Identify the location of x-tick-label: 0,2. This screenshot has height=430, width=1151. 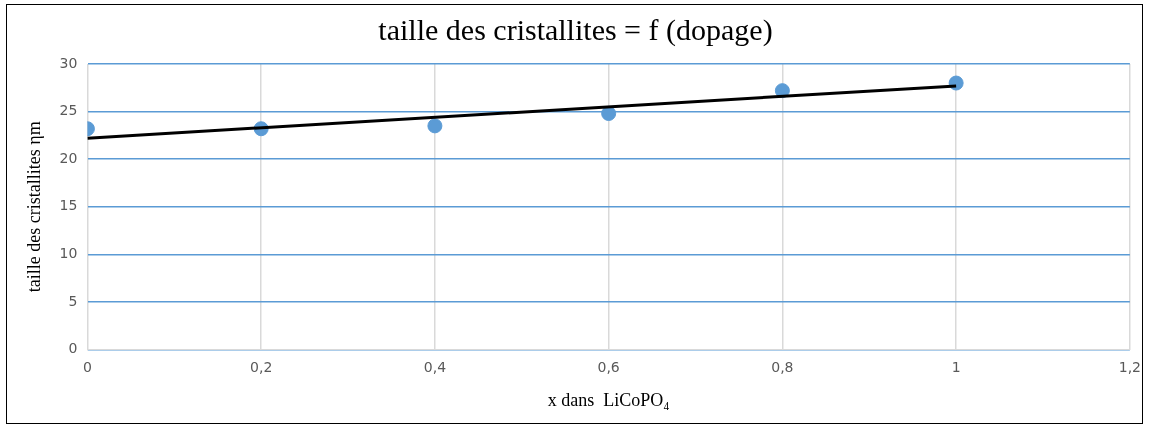
(261, 366).